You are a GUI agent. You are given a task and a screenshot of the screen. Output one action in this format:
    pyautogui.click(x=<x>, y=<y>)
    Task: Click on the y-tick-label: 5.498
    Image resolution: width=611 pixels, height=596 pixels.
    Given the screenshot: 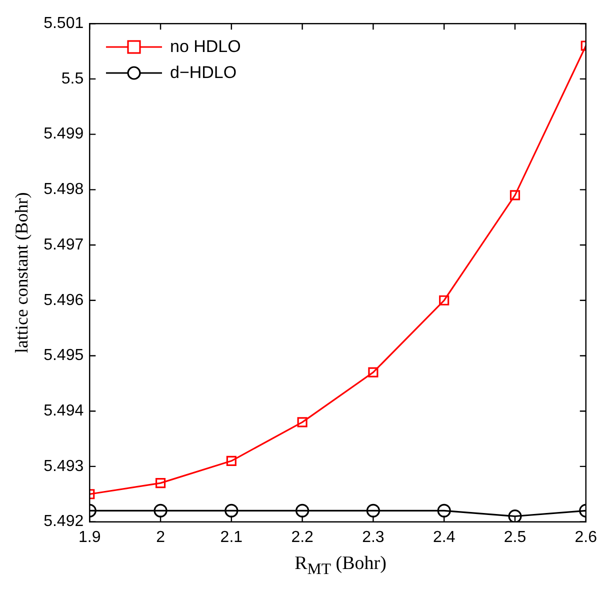 What is the action you would take?
    pyautogui.click(x=64, y=189)
    